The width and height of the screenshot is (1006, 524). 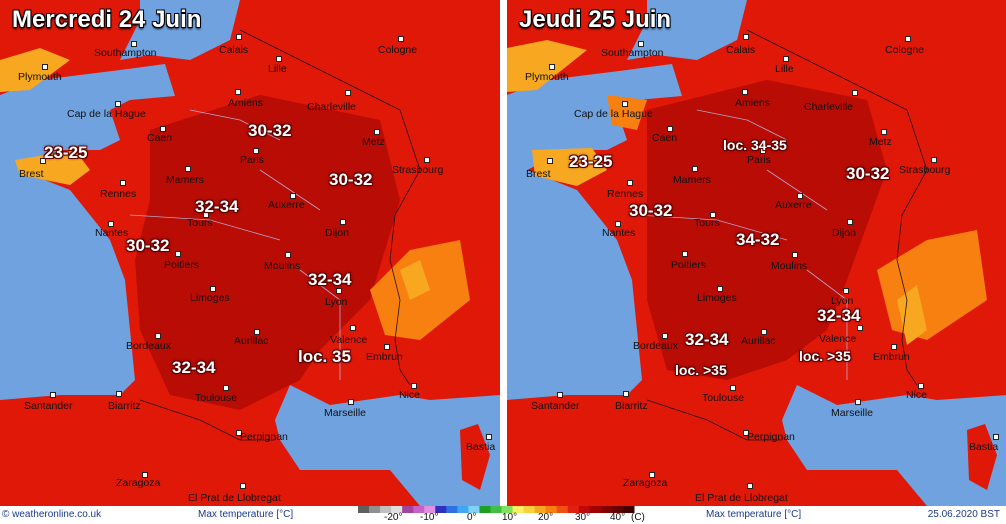 I want to click on legend-tick: 40°, so click(x=618, y=517).